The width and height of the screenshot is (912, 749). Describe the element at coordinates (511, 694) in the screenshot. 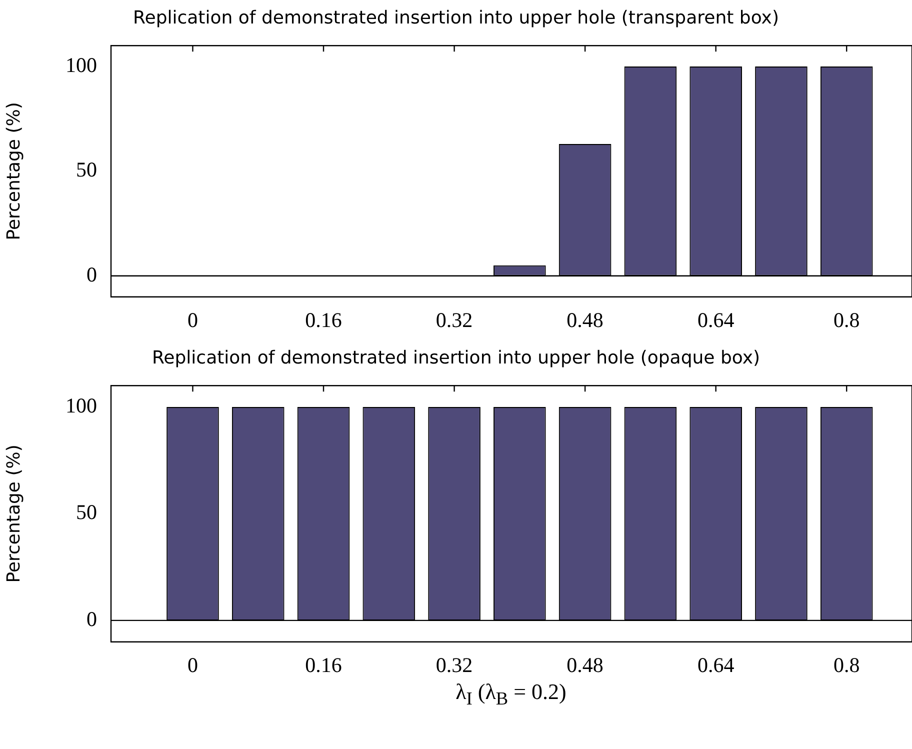

I see `x-axis-title: λ$_{I}$ (λ$_{B}$ = 0.2)` at that location.